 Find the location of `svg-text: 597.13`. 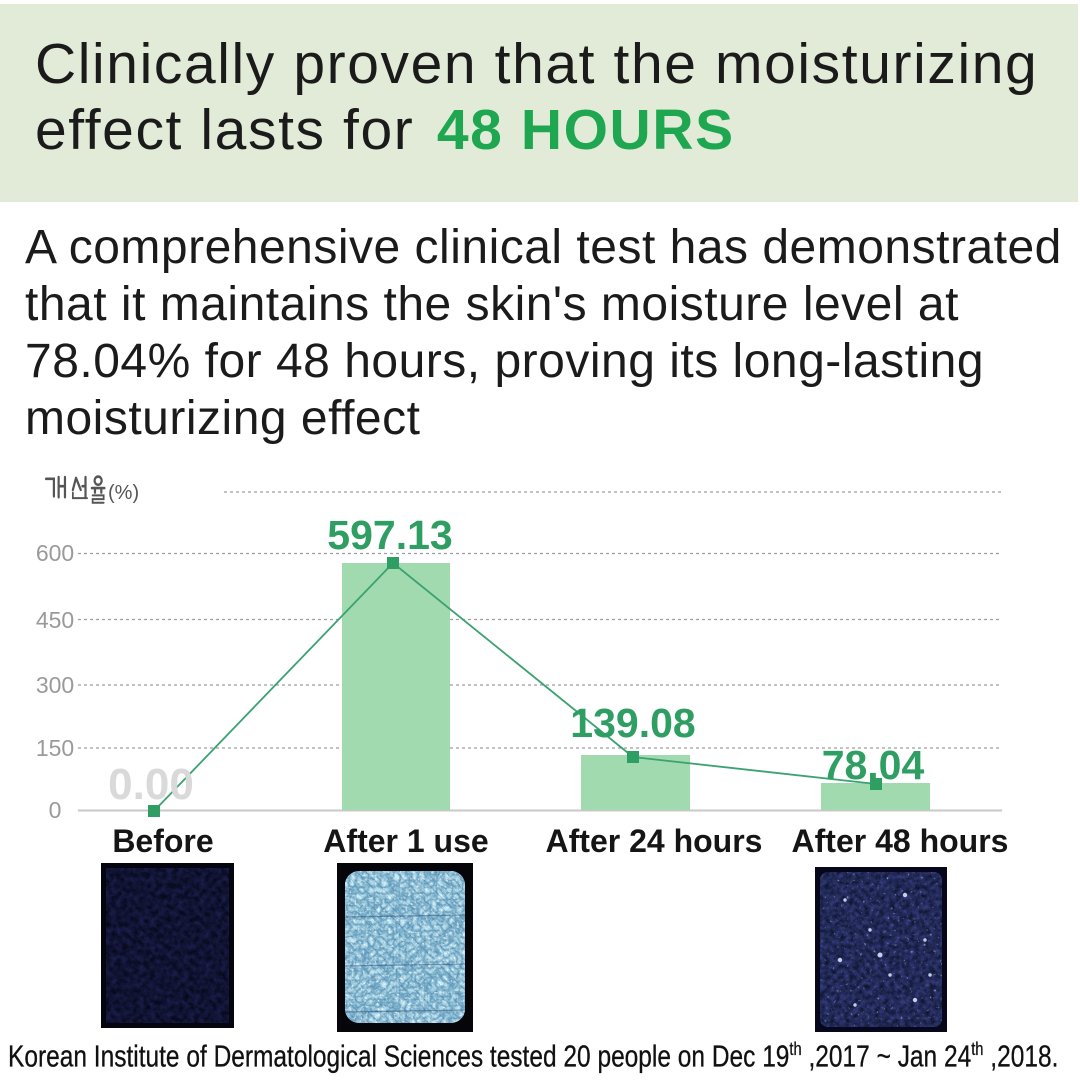

svg-text: 597.13 is located at coordinates (389, 535).